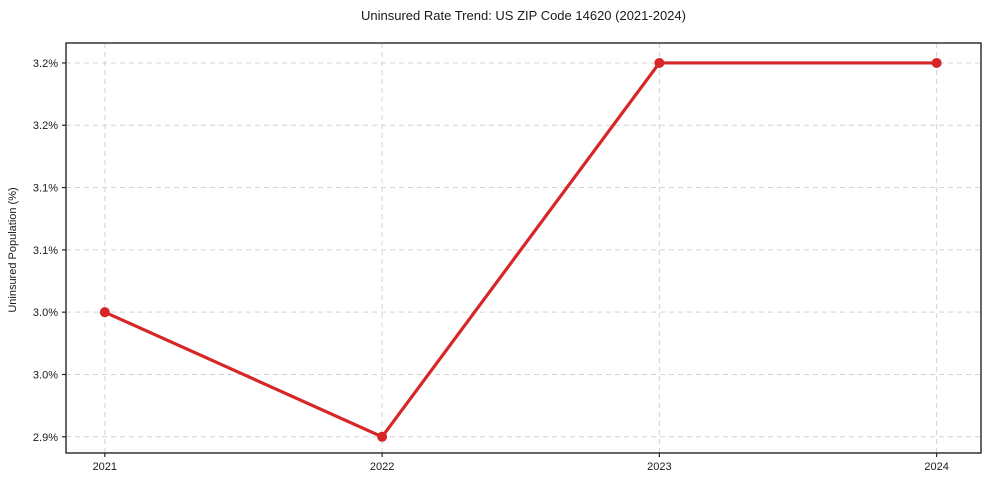  I want to click on y-axis-label: Uninsured Population (%), so click(13, 250).